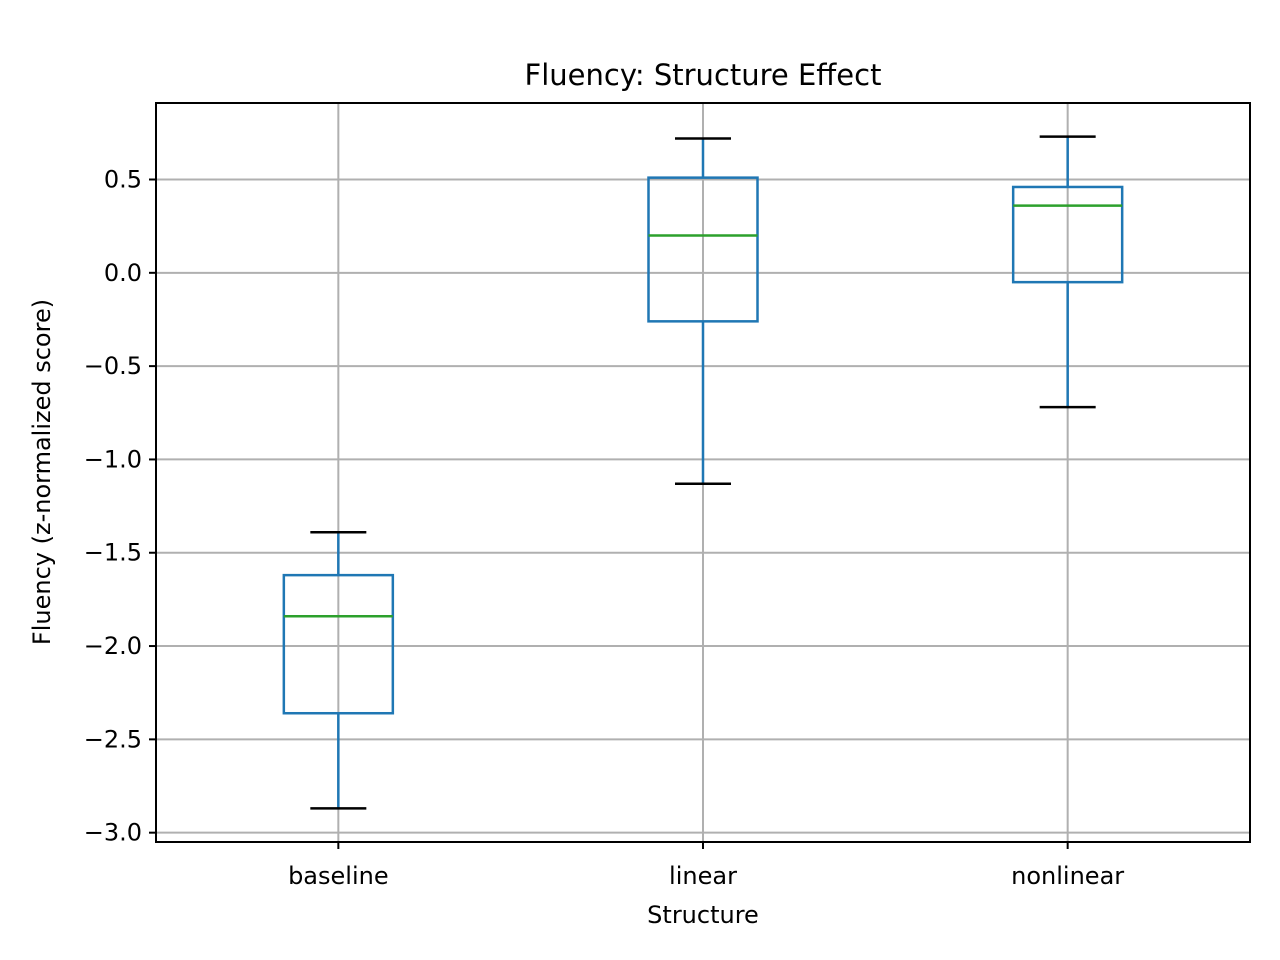  I want to click on chart-title: Fluency: Structure Effect, so click(703, 75).